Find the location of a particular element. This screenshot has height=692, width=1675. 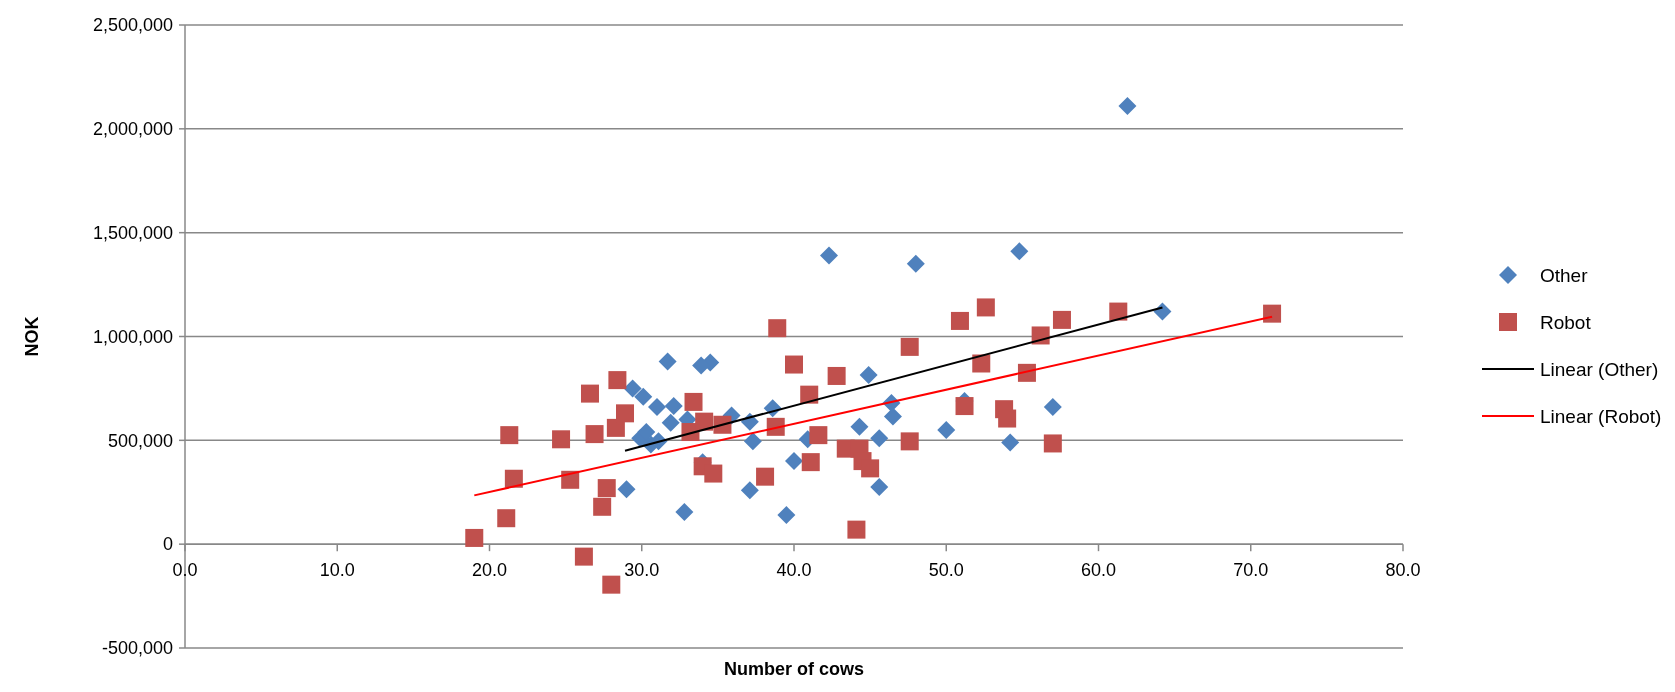

y-axis-title: NOK is located at coordinates (32, 336).